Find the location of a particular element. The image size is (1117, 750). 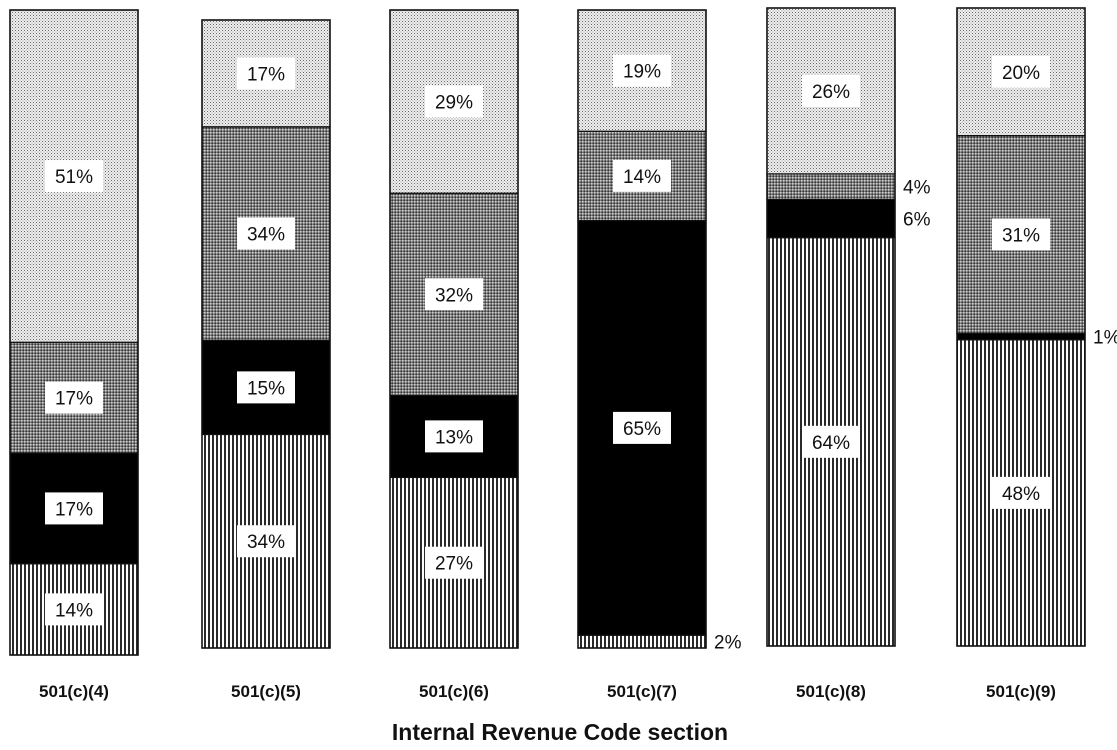

data-label-box-501-c-6-s3 is located at coordinates (454, 101).